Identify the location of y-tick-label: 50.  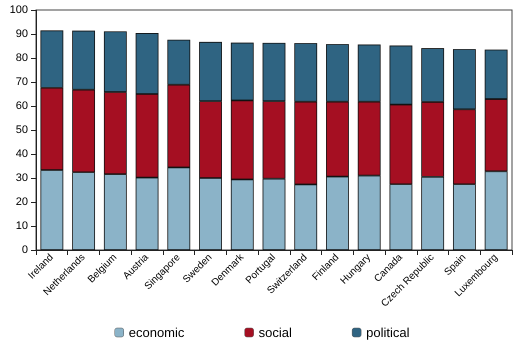
(22, 130).